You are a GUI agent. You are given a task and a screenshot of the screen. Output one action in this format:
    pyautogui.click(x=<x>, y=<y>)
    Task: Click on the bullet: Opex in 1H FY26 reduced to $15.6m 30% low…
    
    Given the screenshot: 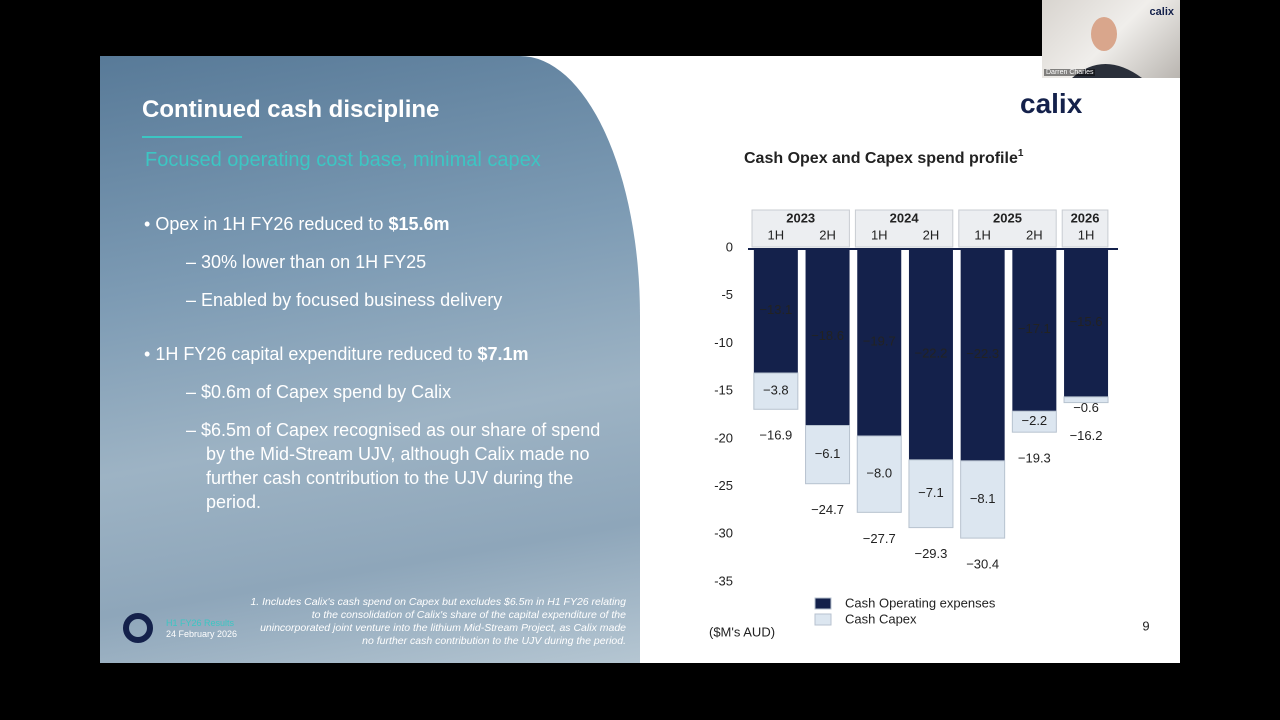 What is the action you would take?
    pyautogui.click(x=379, y=262)
    